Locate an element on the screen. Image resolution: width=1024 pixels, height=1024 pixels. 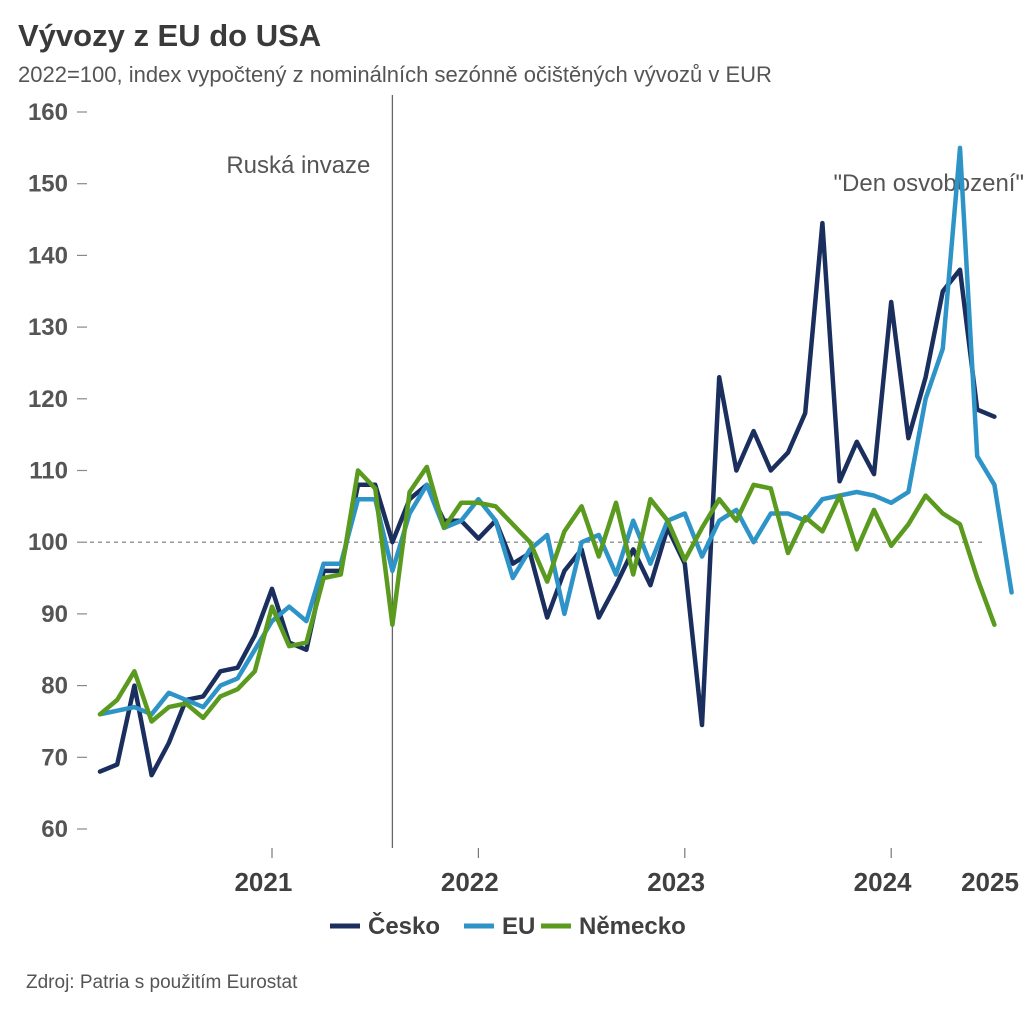
event-label: Ruská invaze is located at coordinates (298, 165).